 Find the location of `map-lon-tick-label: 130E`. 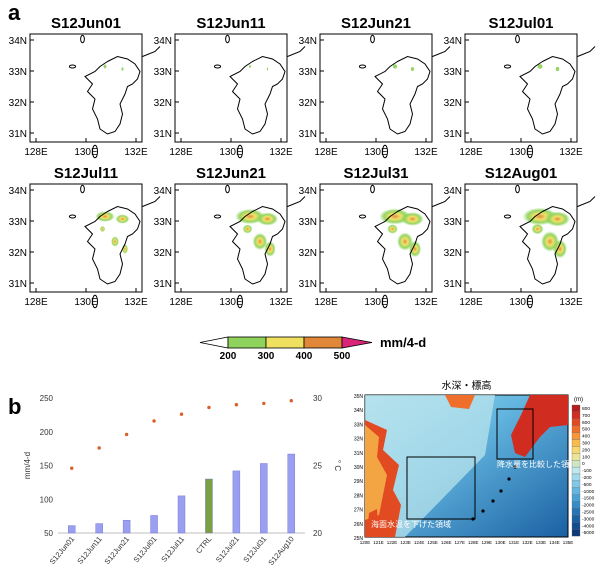

map-lon-tick-label: 130E is located at coordinates (500, 542).